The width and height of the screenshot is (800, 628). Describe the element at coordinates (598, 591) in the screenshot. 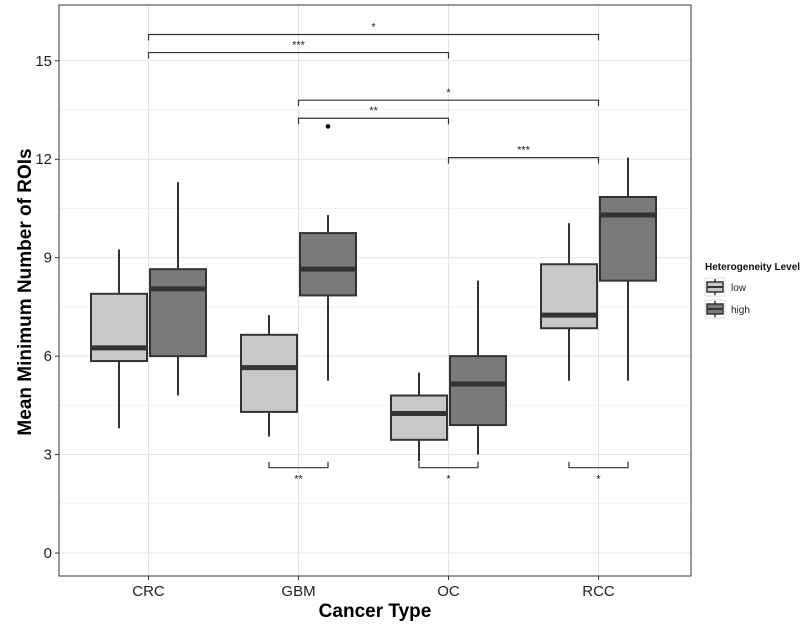

I see `x-tick-label: RCC` at that location.